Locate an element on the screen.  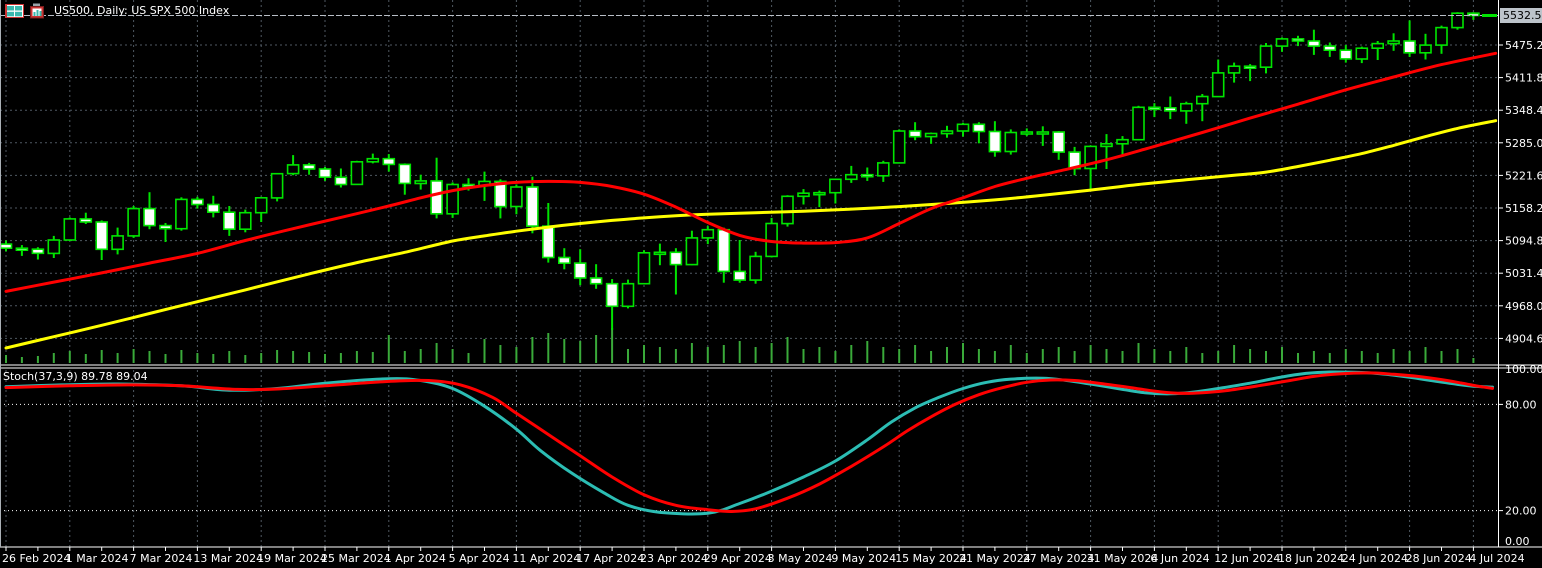
current-price-badge: 5532.5 is located at coordinates (1521, 15).